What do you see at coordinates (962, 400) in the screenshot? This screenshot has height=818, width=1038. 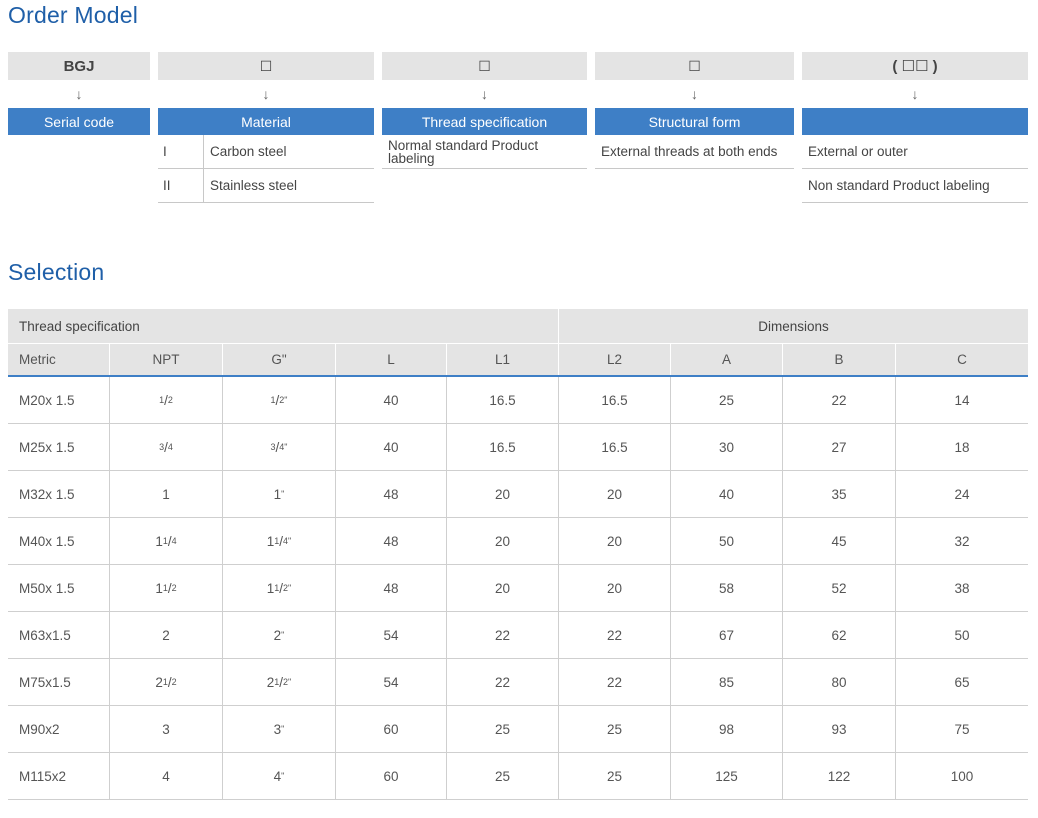 I see `cell-c: 14` at bounding box center [962, 400].